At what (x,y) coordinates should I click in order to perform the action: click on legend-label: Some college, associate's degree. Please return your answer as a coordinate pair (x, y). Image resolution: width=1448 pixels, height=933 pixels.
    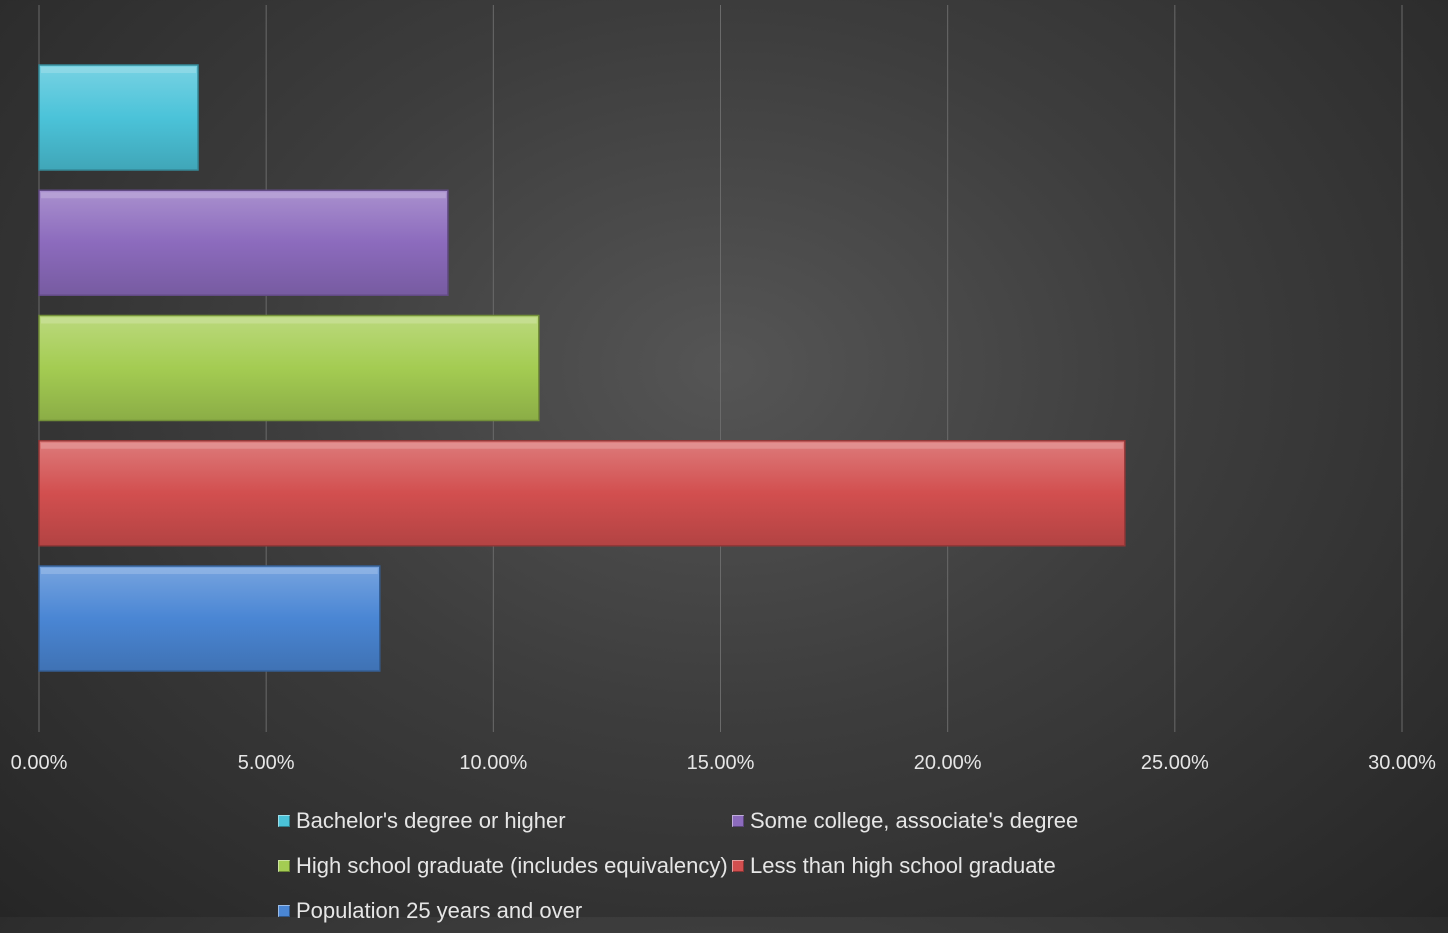
    Looking at the image, I should click on (914, 820).